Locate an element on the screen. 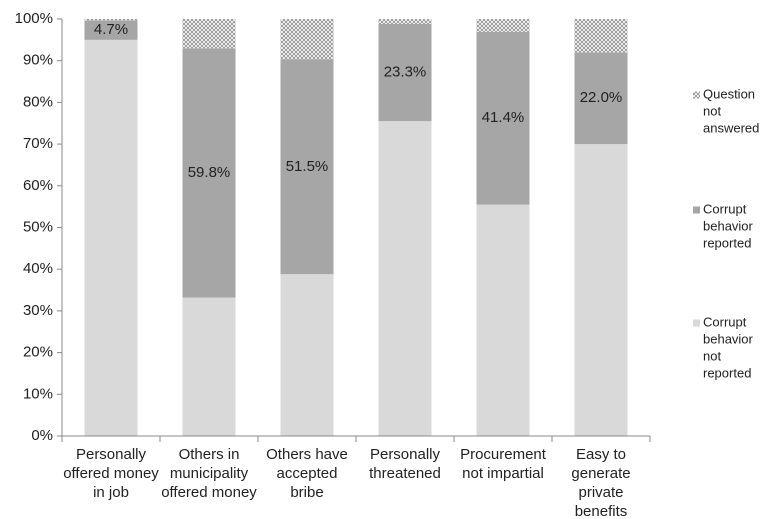  y-tick-label: 90% is located at coordinates (38, 60).